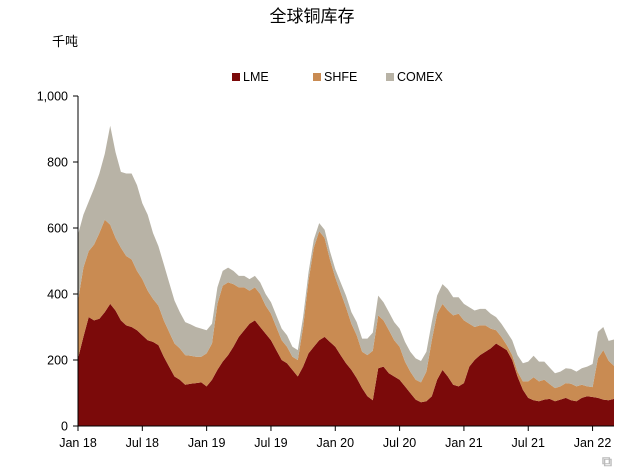  I want to click on y-axis-unit-label: 千吨, so click(65, 42).